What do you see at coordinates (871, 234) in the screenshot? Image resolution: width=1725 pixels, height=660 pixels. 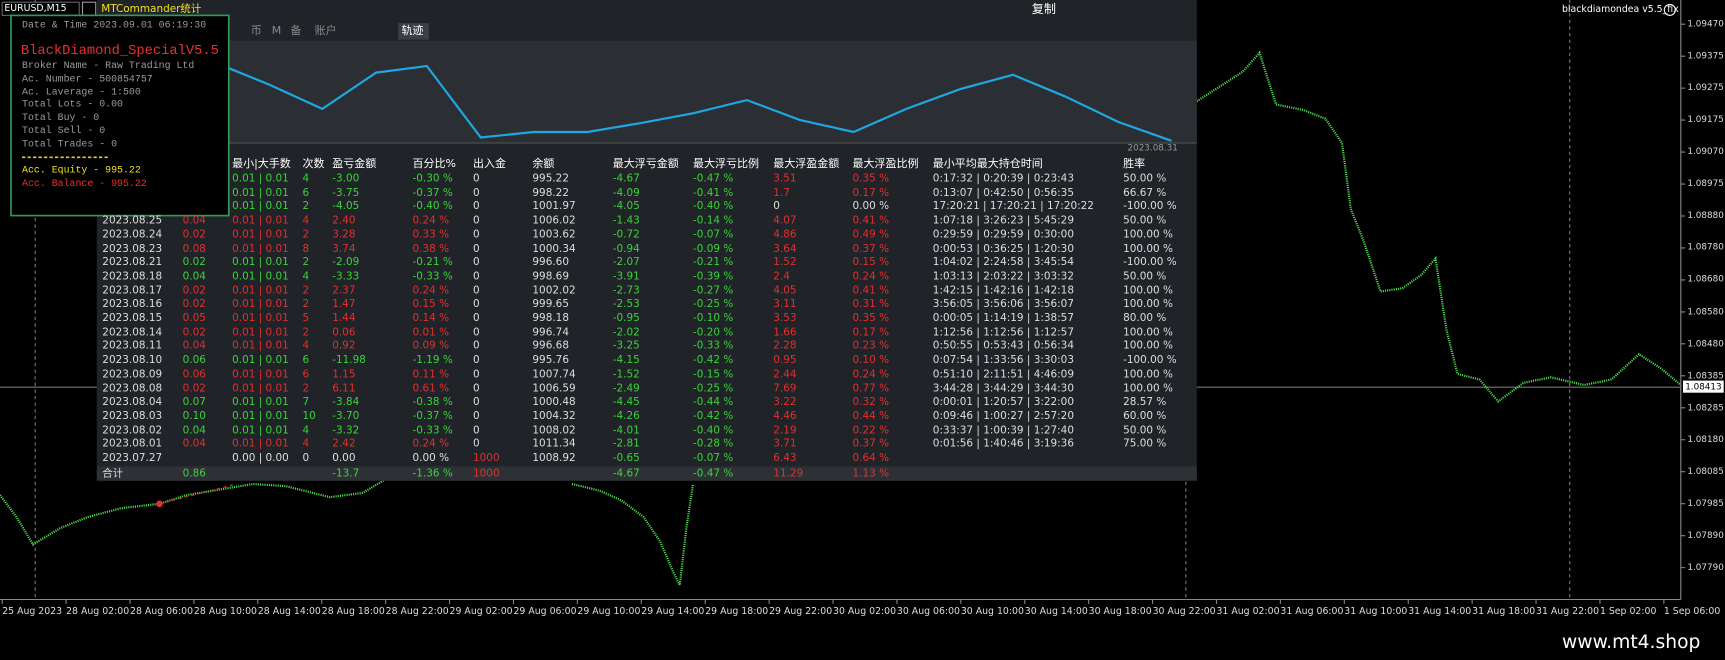 I see `table-cell: 0.49 %` at bounding box center [871, 234].